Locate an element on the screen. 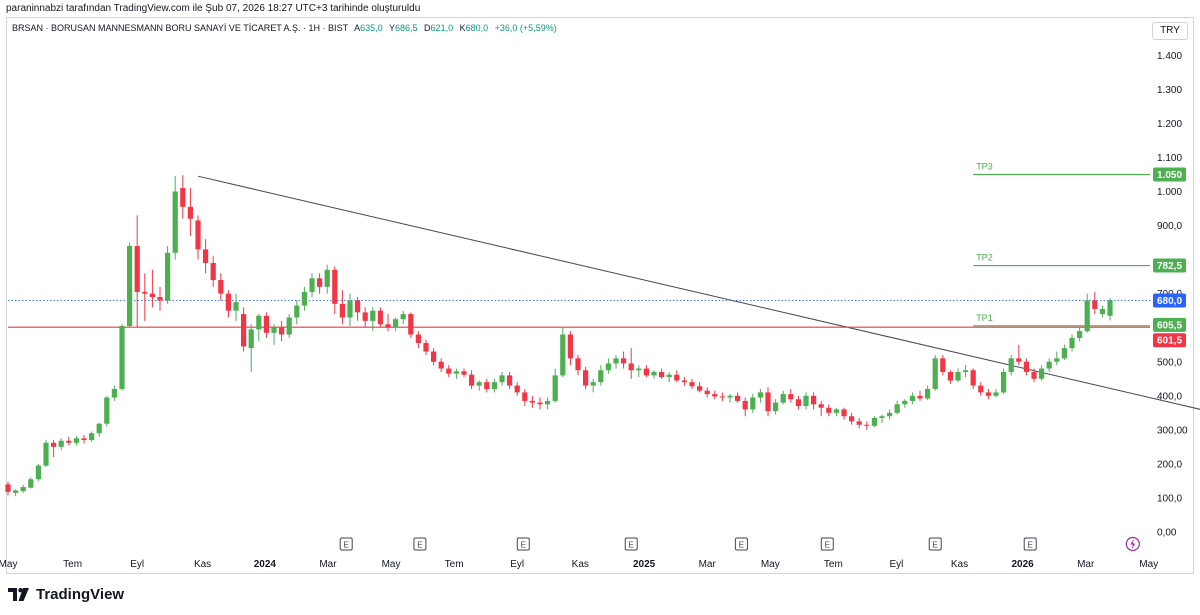  x-tick-label: 2025 is located at coordinates (644, 564).